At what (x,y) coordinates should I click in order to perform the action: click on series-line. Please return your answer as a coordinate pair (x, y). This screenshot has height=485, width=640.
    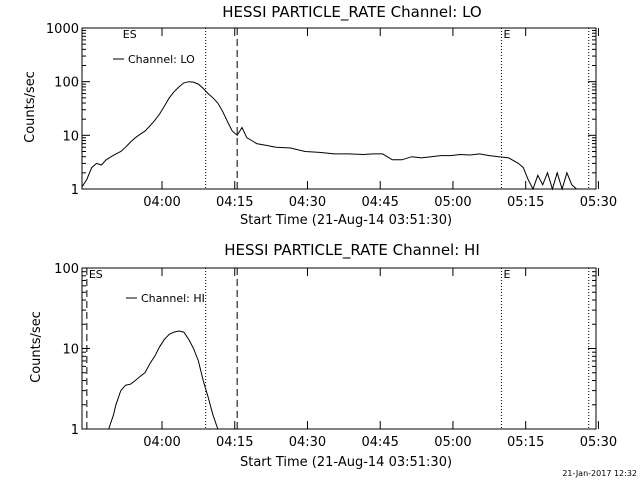
    Looking at the image, I should click on (163, 380).